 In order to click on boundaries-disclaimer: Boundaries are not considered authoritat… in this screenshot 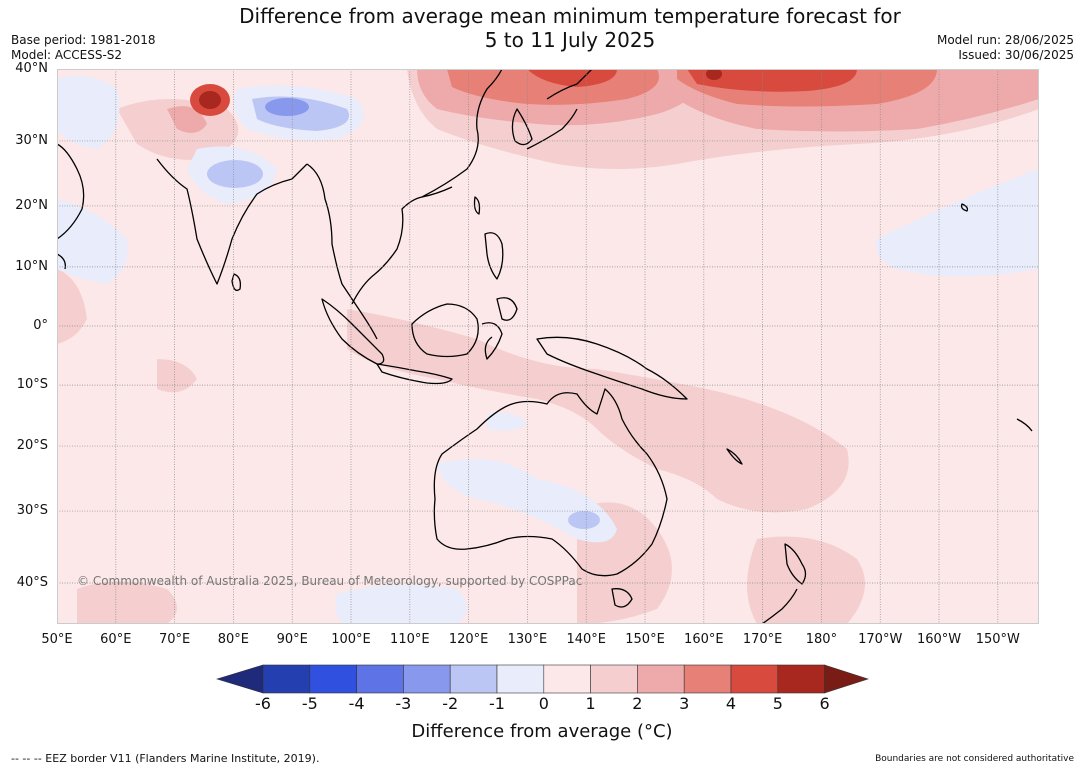, I will do `click(974, 759)`.